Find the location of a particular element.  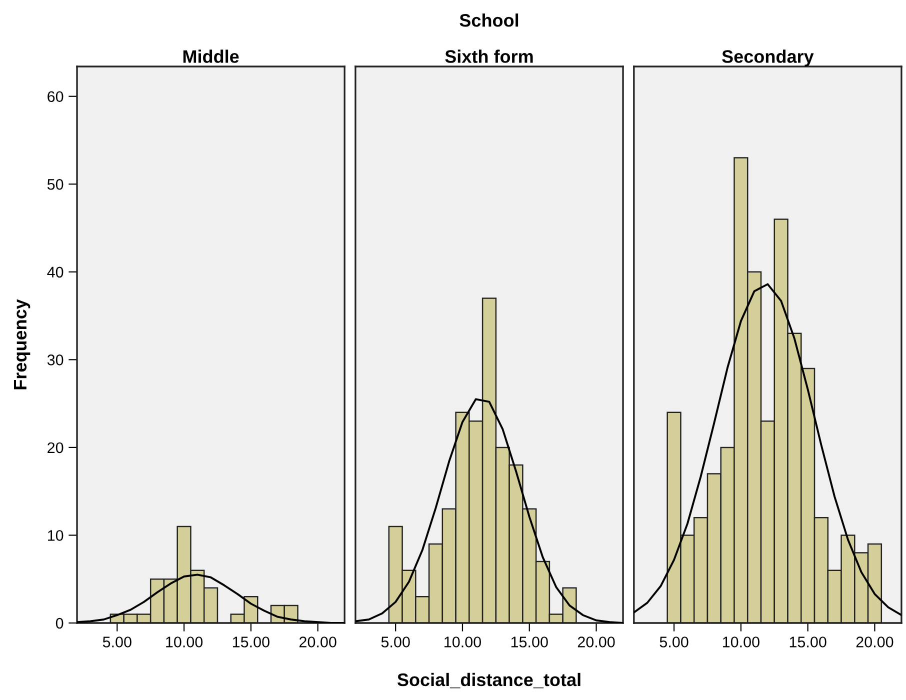

y-tick-label: 30 is located at coordinates (55, 360).